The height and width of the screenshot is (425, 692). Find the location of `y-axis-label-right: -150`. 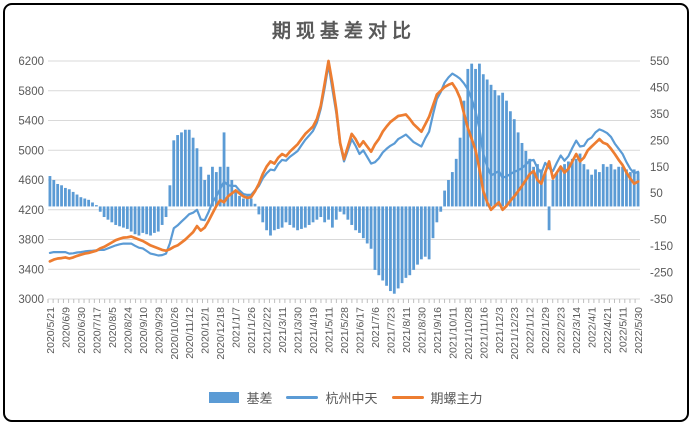

y-axis-label-right: -150 is located at coordinates (661, 247).